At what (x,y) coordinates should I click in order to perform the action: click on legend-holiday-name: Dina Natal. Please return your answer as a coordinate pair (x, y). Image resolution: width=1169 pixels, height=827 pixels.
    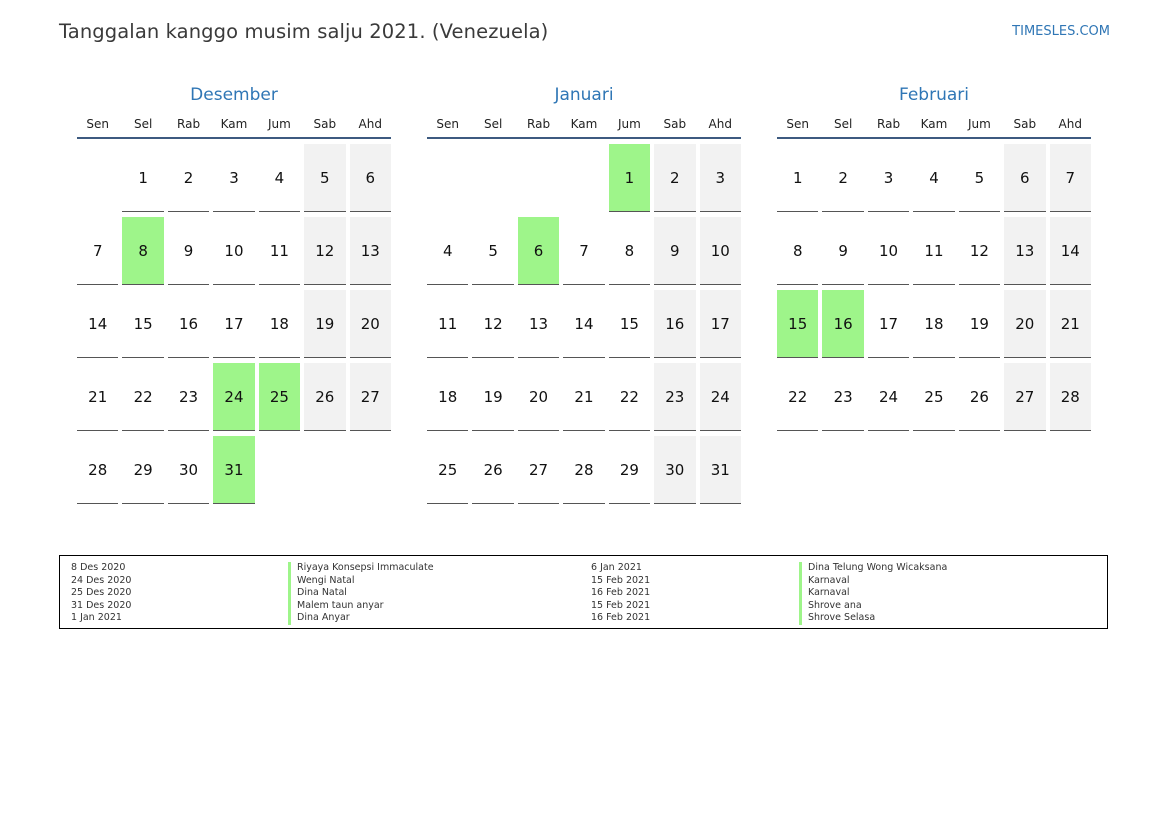
    Looking at the image, I should click on (361, 593).